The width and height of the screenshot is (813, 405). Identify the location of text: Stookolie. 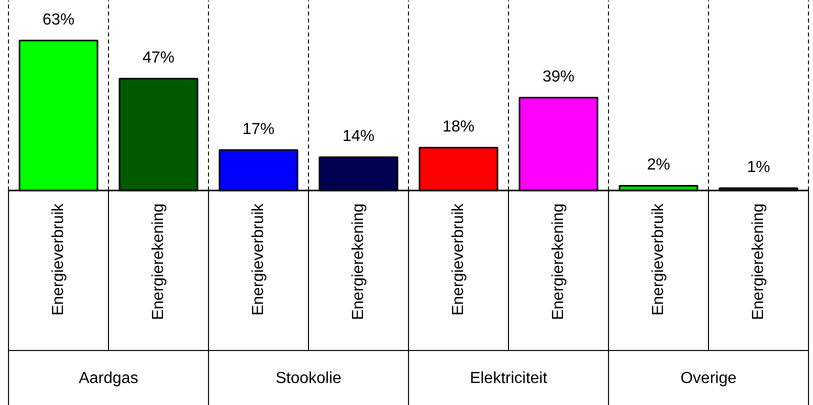
(309, 378).